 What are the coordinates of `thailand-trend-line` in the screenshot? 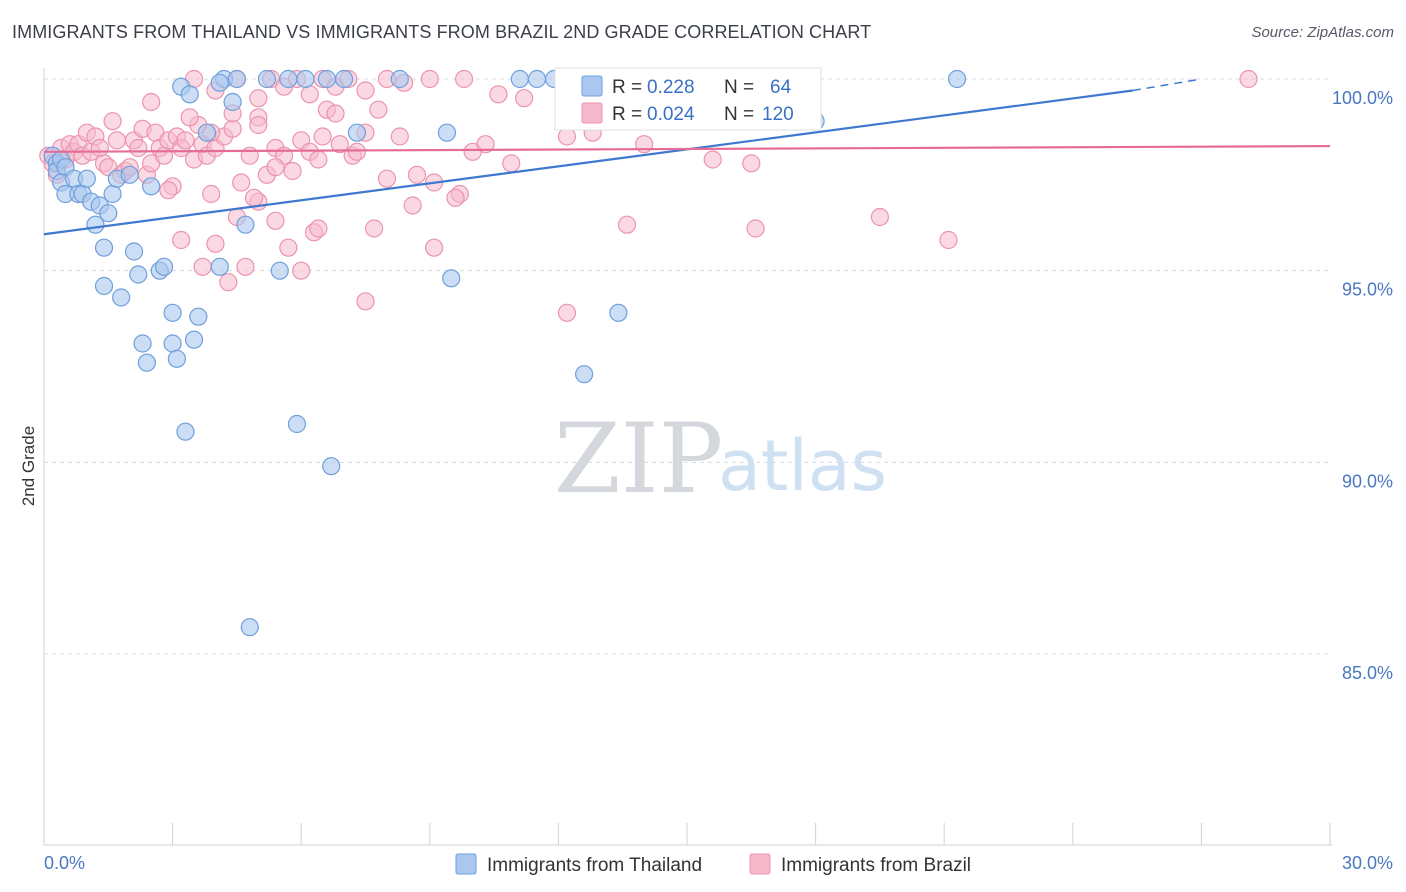 It's located at (588, 162).